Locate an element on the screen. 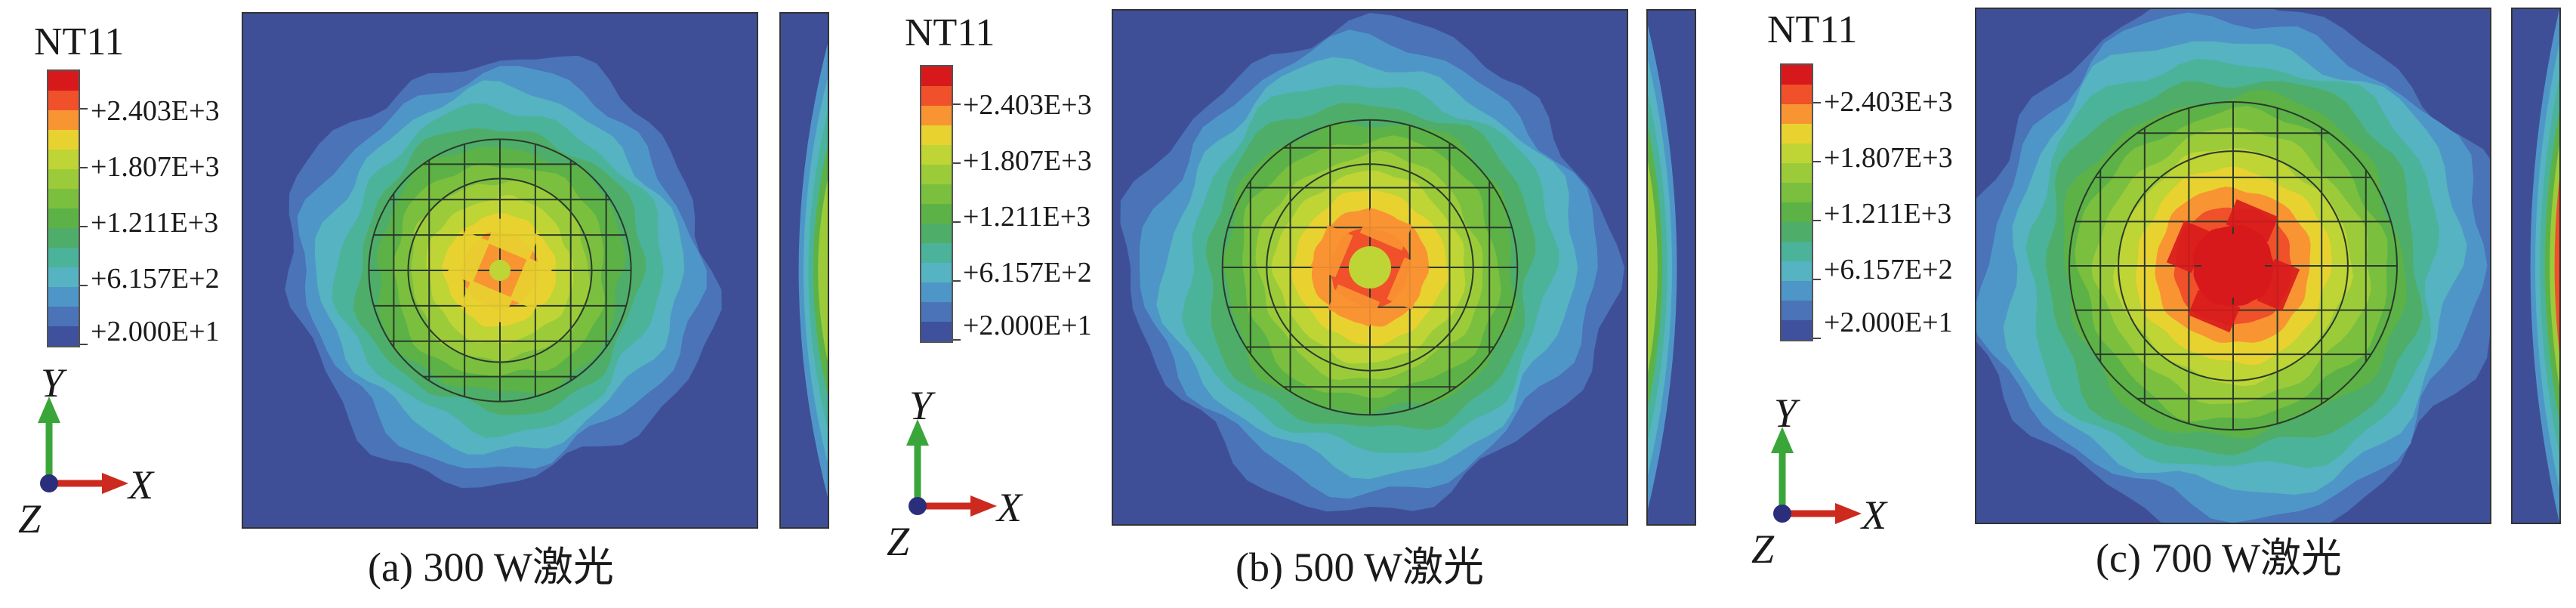  panel-caption: (c) 700 W激光 is located at coordinates (2219, 558).